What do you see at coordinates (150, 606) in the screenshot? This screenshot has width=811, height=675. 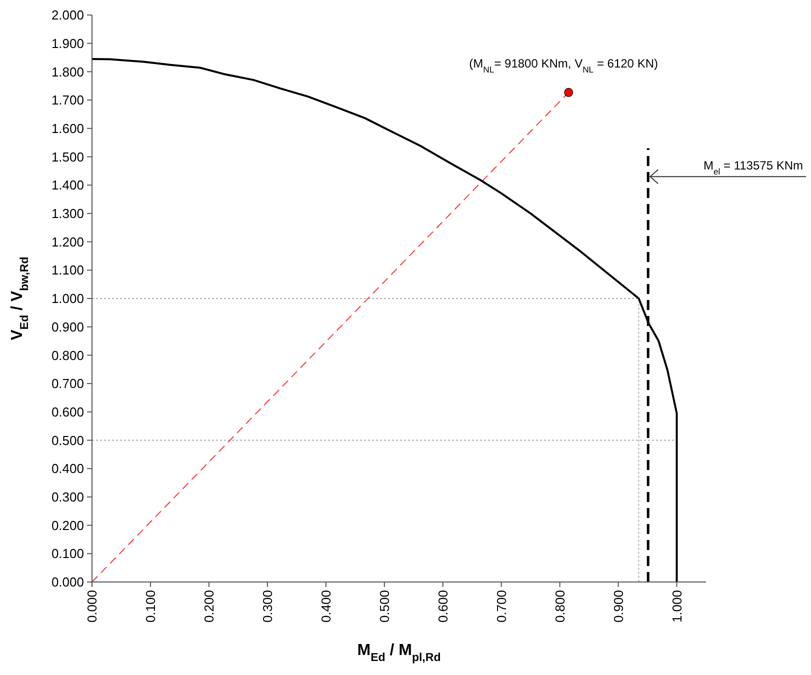 I see `x-tick-label: 0.100` at bounding box center [150, 606].